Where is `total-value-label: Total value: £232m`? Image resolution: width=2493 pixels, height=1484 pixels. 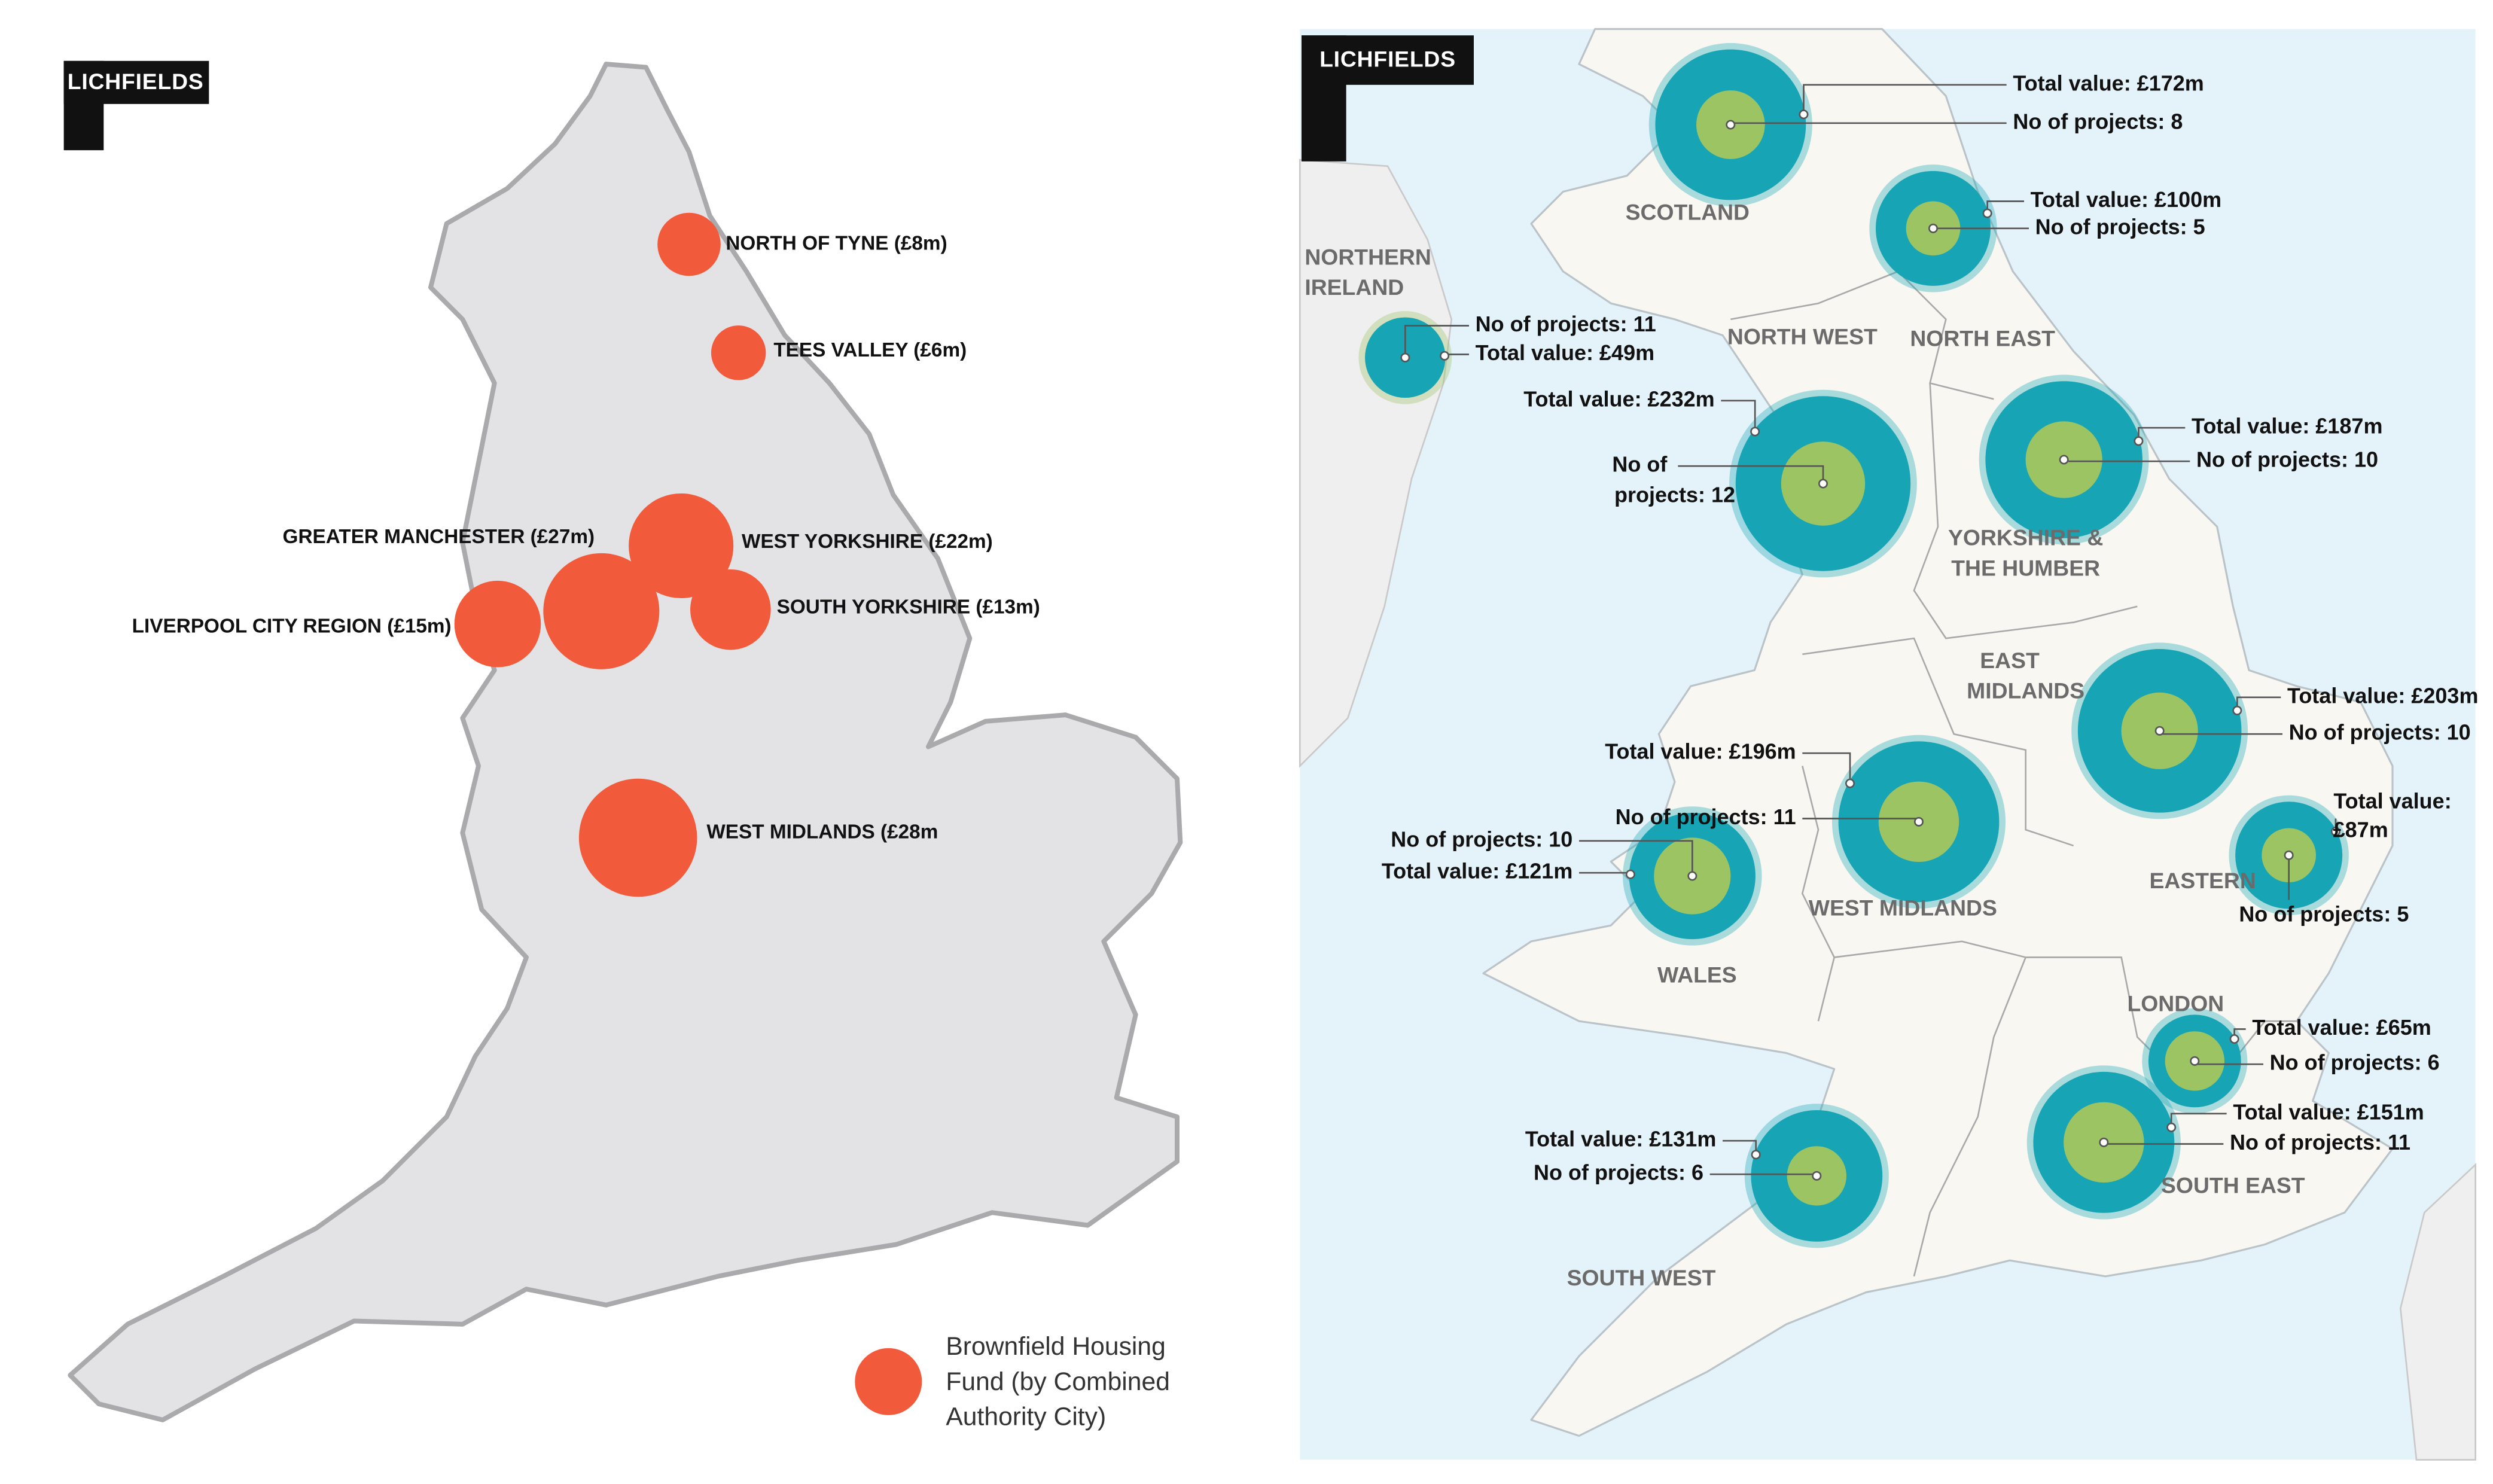 total-value-label: Total value: £232m is located at coordinates (1618, 398).